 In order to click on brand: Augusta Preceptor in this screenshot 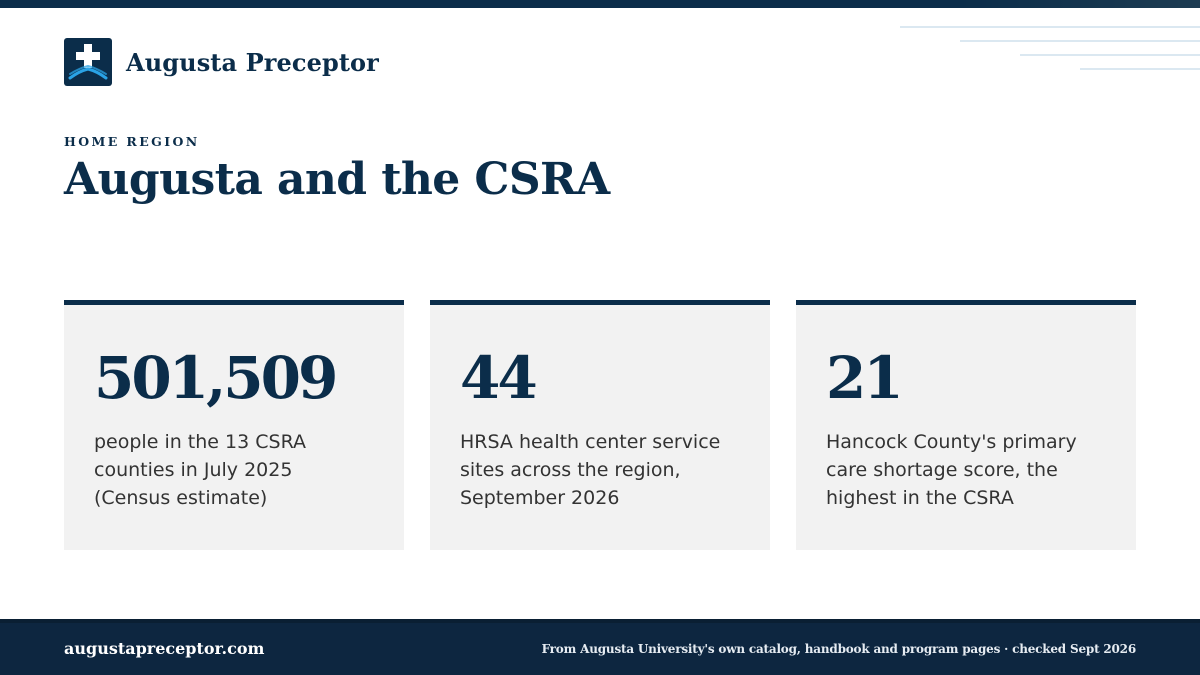, I will do `click(221, 62)`.